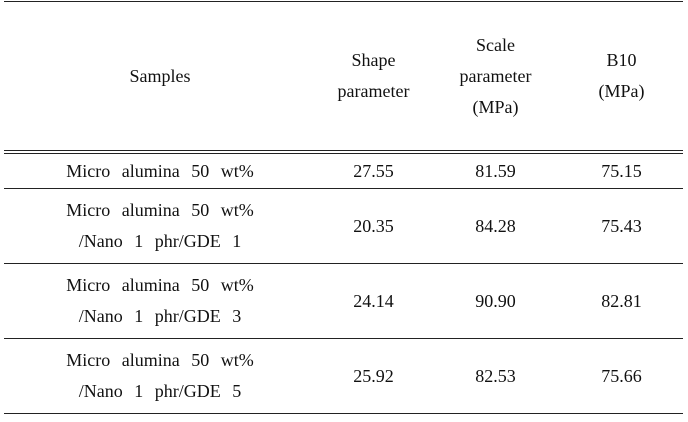  I want to click on sample-cell: Micro alumina 50 wt% /Nano 1 phr/GDE 5, so click(160, 376).